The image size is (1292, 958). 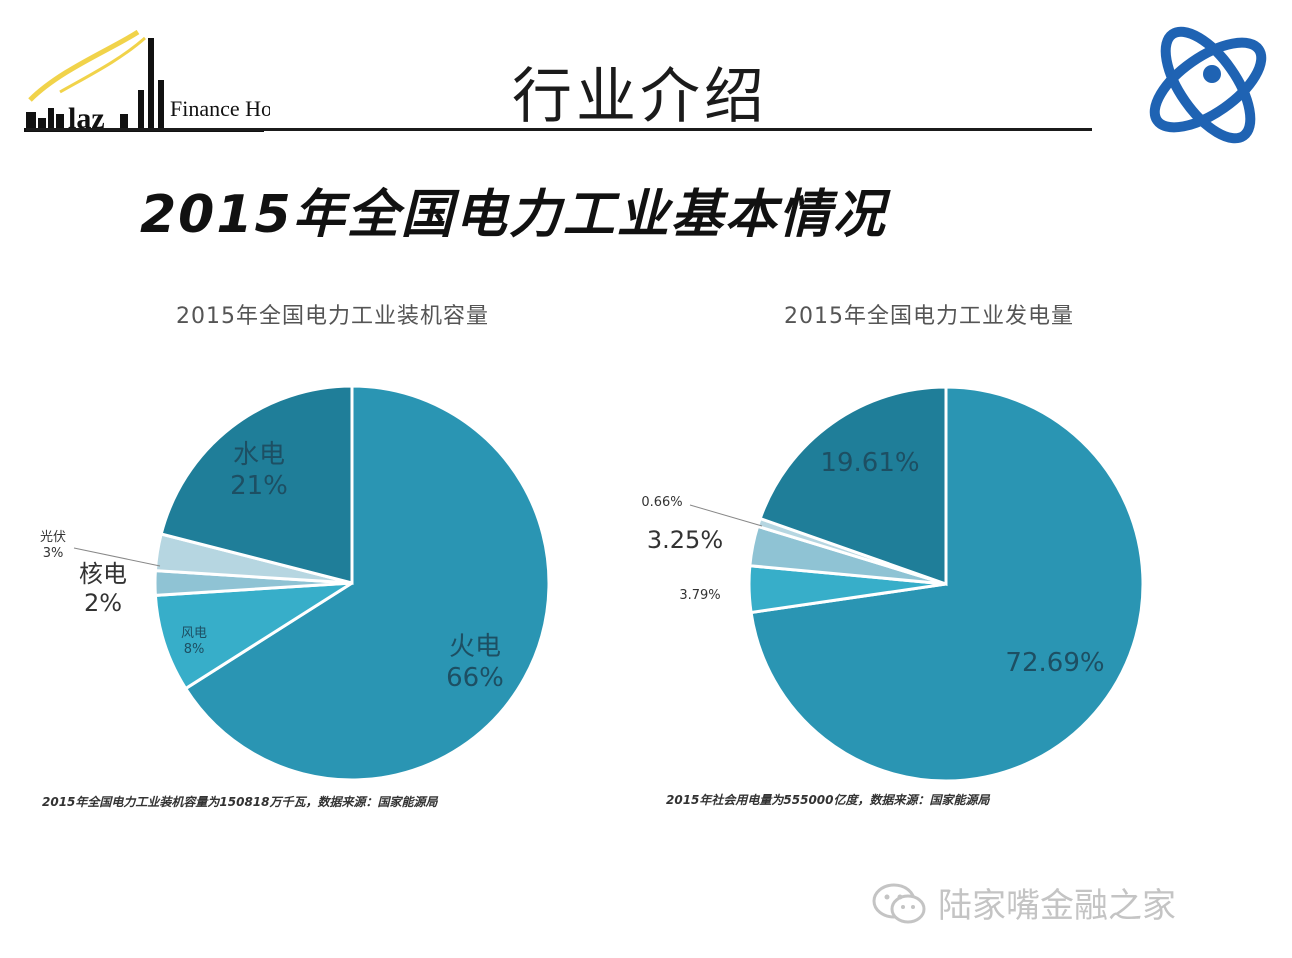 What do you see at coordinates (929, 316) in the screenshot?
I see `chart-2-title: 2015年全国电力工业发电量` at bounding box center [929, 316].